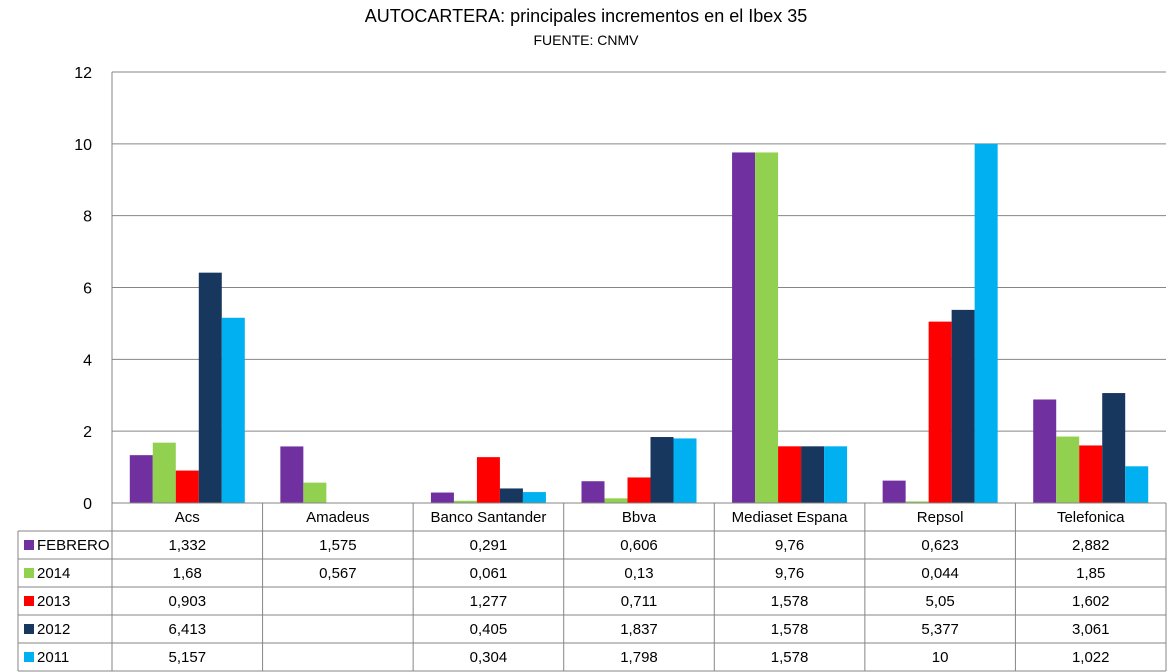  I want to click on bar-2011-bbva, so click(685, 470).